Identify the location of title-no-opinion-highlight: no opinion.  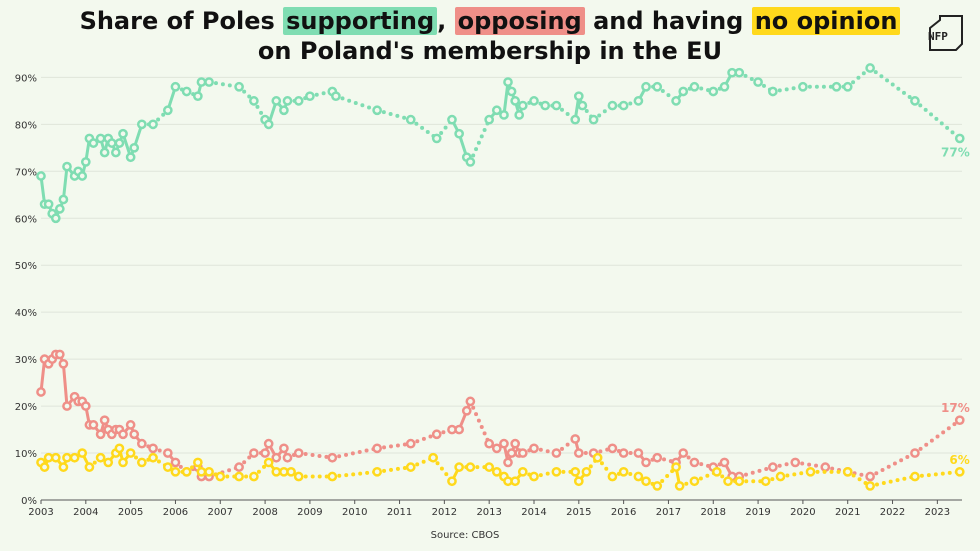
(826, 21).